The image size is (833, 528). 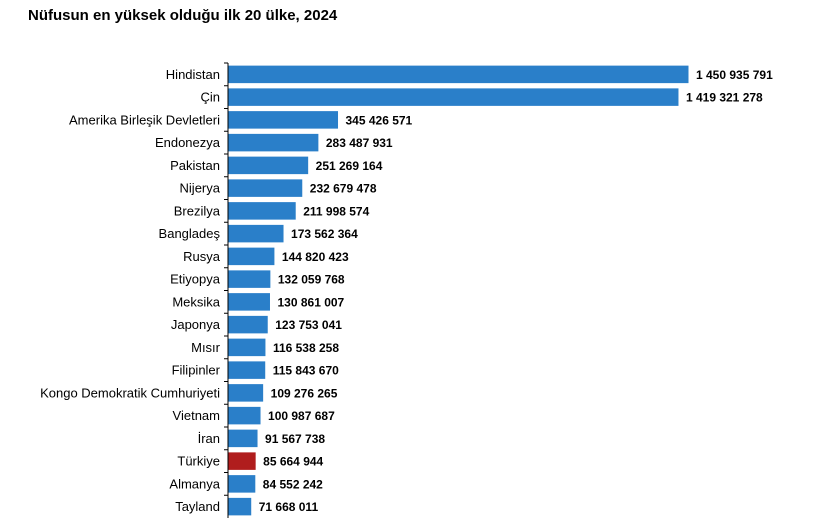 What do you see at coordinates (195, 165) in the screenshot?
I see `category-label: Pakistan` at bounding box center [195, 165].